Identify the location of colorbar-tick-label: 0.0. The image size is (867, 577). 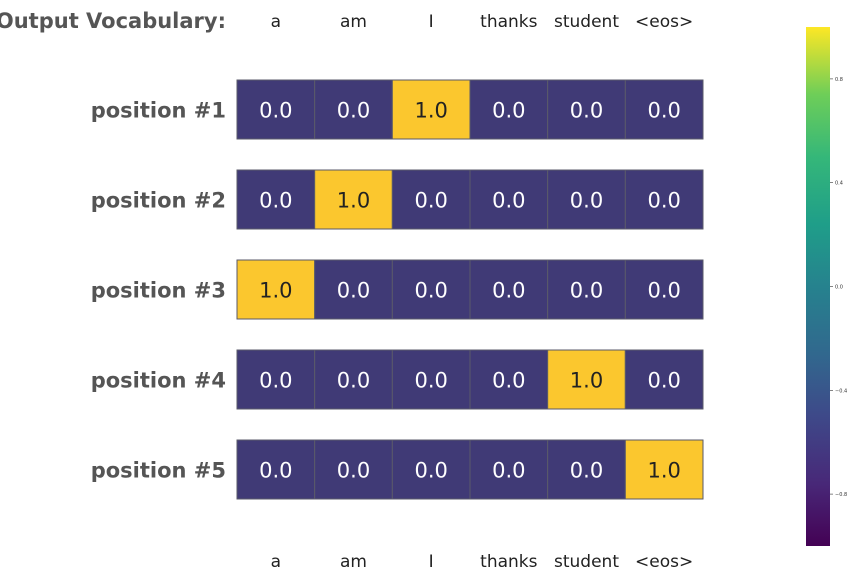
(839, 288).